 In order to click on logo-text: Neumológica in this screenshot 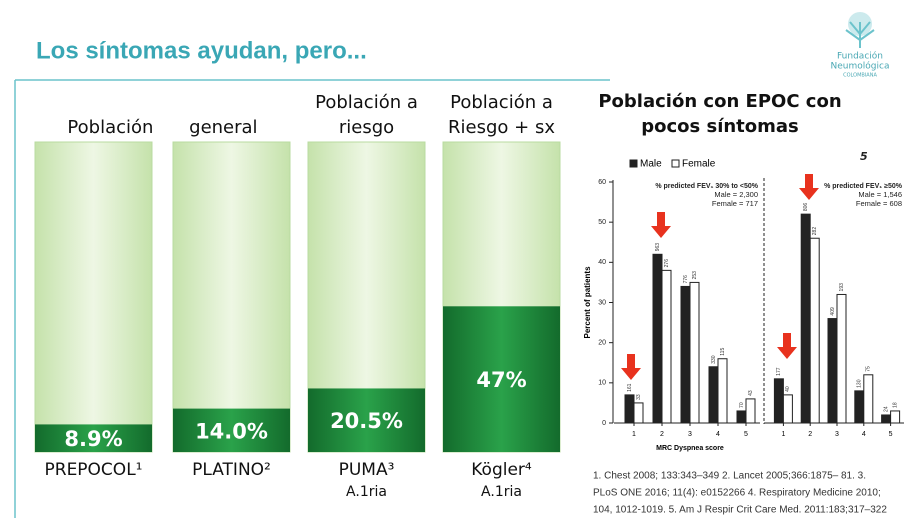, I will do `click(860, 66)`.